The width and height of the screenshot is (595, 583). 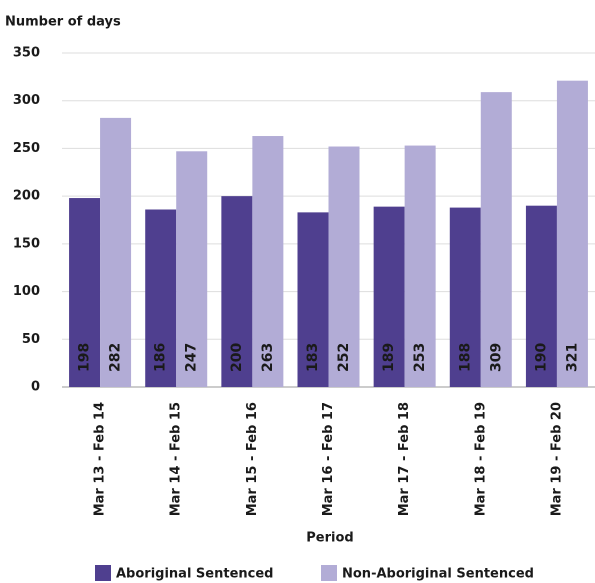 I want to click on value-label: 263, so click(x=268, y=357).